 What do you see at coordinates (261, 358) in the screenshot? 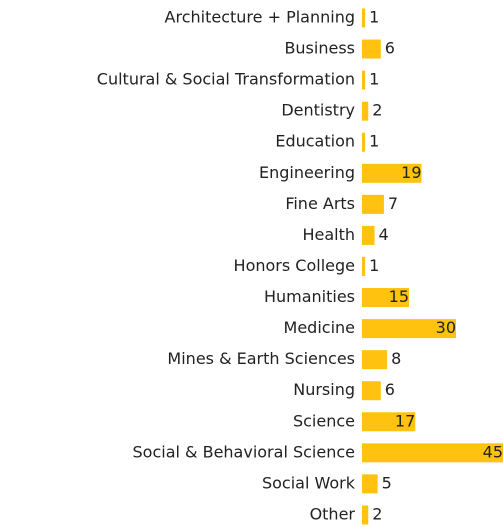
I see `category-label: Mines & Earth Sciences` at bounding box center [261, 358].